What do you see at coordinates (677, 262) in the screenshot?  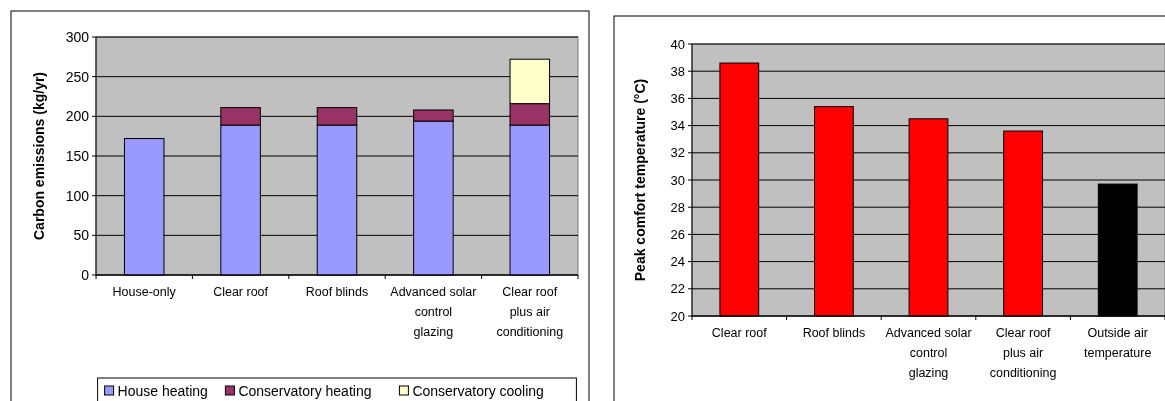 I see `y-tick-label: 24` at bounding box center [677, 262].